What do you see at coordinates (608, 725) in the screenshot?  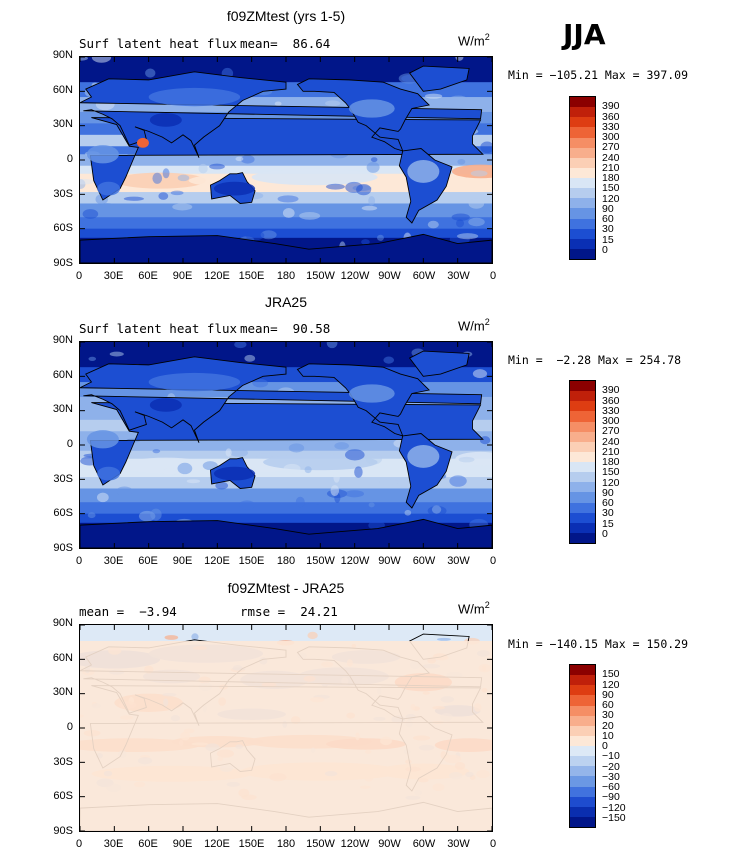 I see `colorbar-tick-label: 20` at bounding box center [608, 725].